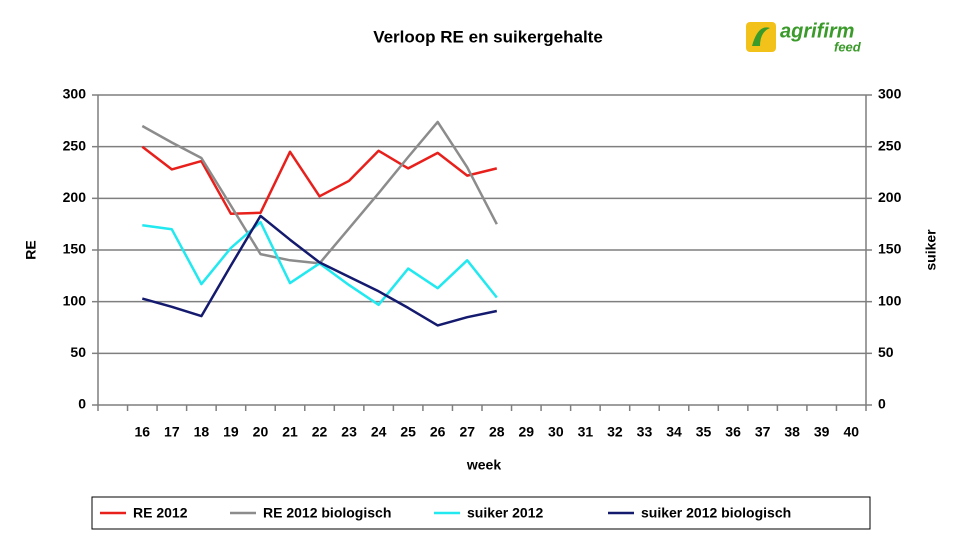 The height and width of the screenshot is (538, 978). Describe the element at coordinates (31, 249) in the screenshot. I see `y-axis-label: RE` at that location.